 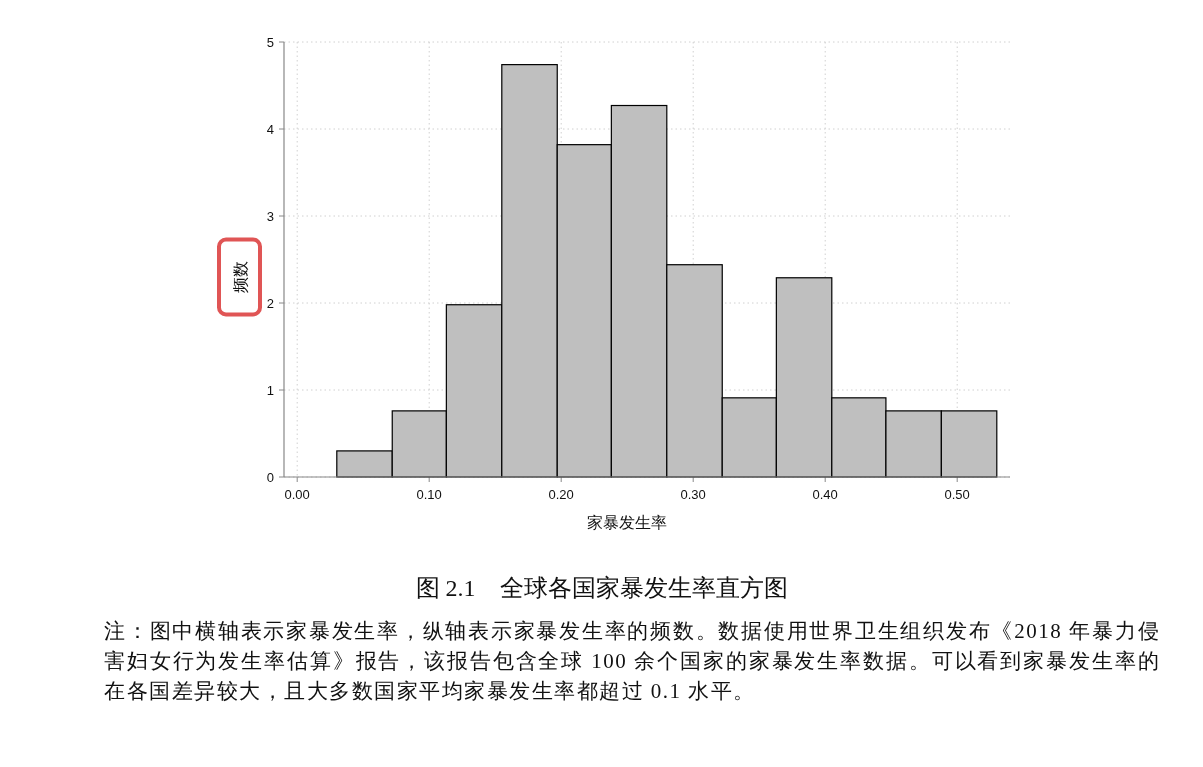 I want to click on x-tick-label: 0.30, so click(x=693, y=494).